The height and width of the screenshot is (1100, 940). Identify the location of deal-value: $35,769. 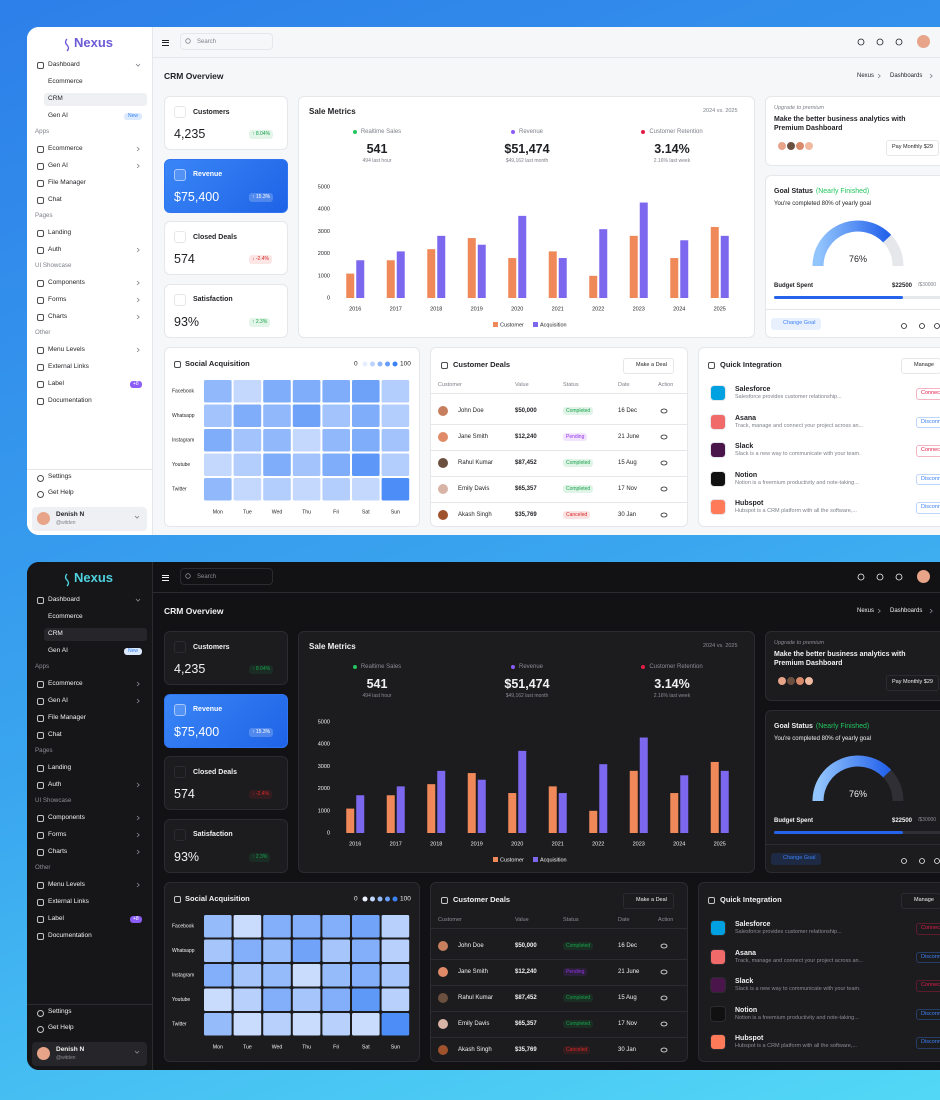
(526, 1050).